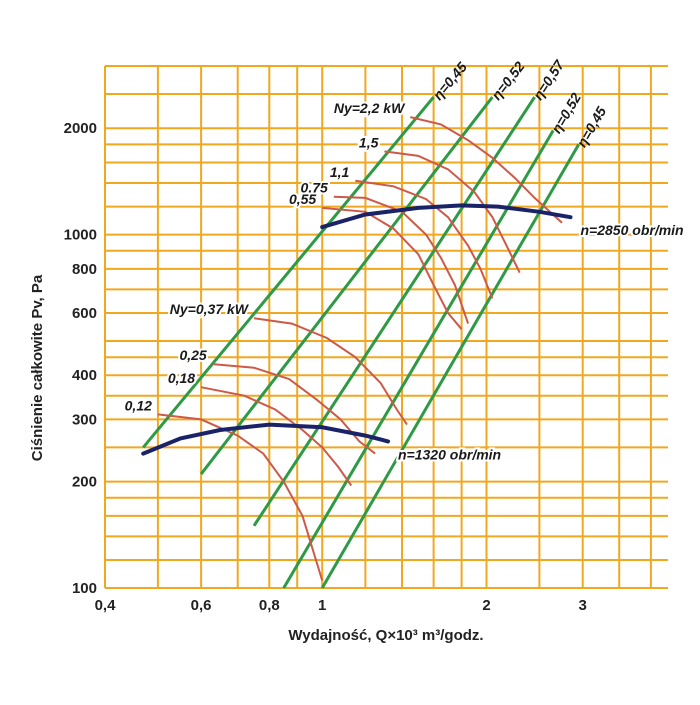  I want to click on y-tick-label: 100, so click(84, 588).